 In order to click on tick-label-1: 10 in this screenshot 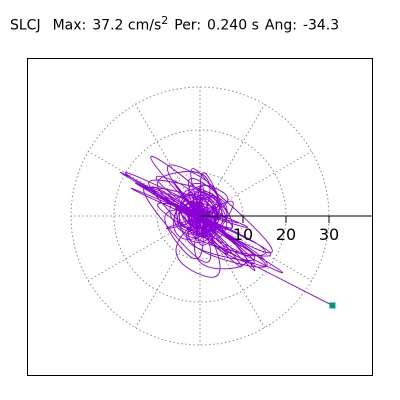, I will do `click(243, 234)`.